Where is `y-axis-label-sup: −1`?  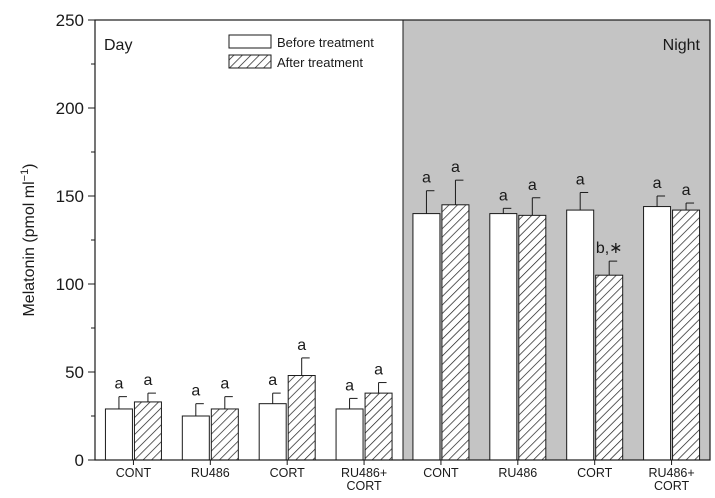 y-axis-label-sup: −1 is located at coordinates (25, 175).